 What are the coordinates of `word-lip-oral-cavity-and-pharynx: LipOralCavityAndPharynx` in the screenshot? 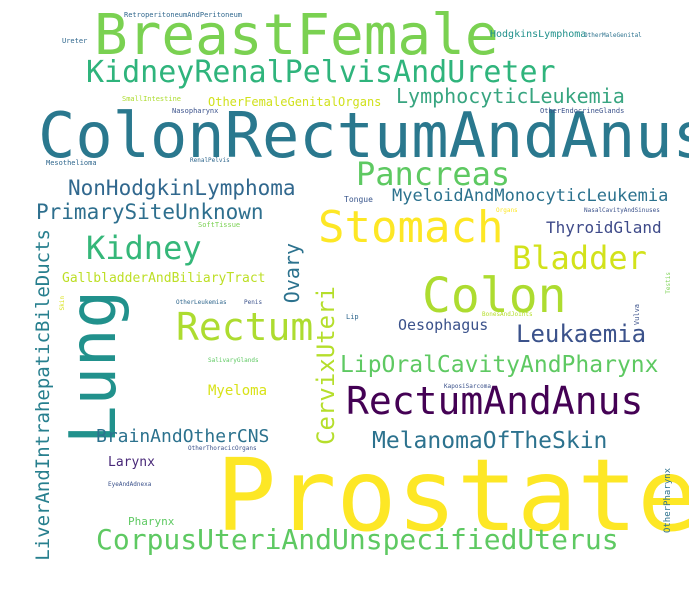 It's located at (499, 365).